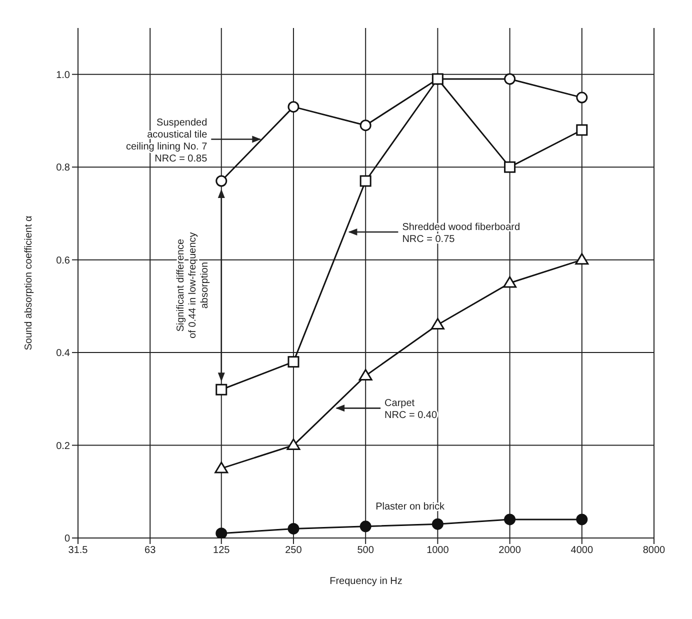  What do you see at coordinates (67, 539) in the screenshot?
I see `y-tick-label: 0` at bounding box center [67, 539].